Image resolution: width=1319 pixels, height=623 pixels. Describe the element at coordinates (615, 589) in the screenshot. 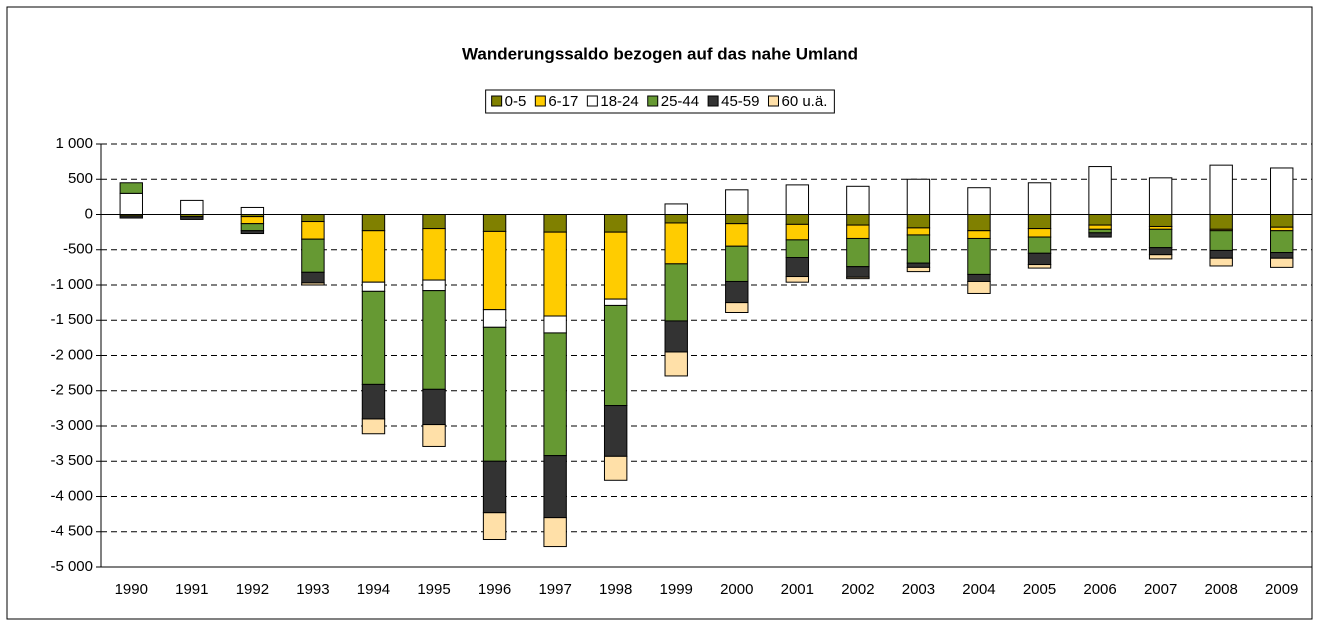

I see `x-tick-label: 1998` at that location.